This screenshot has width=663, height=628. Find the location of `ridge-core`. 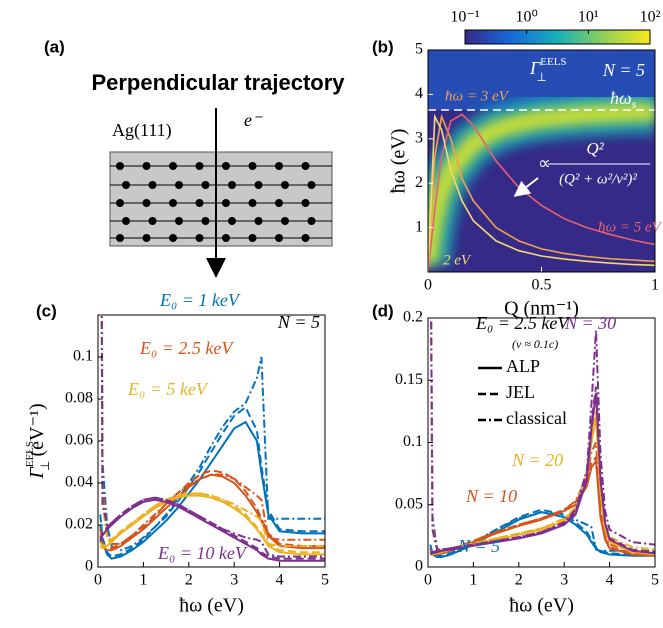

ridge-core is located at coordinates (541, 186).